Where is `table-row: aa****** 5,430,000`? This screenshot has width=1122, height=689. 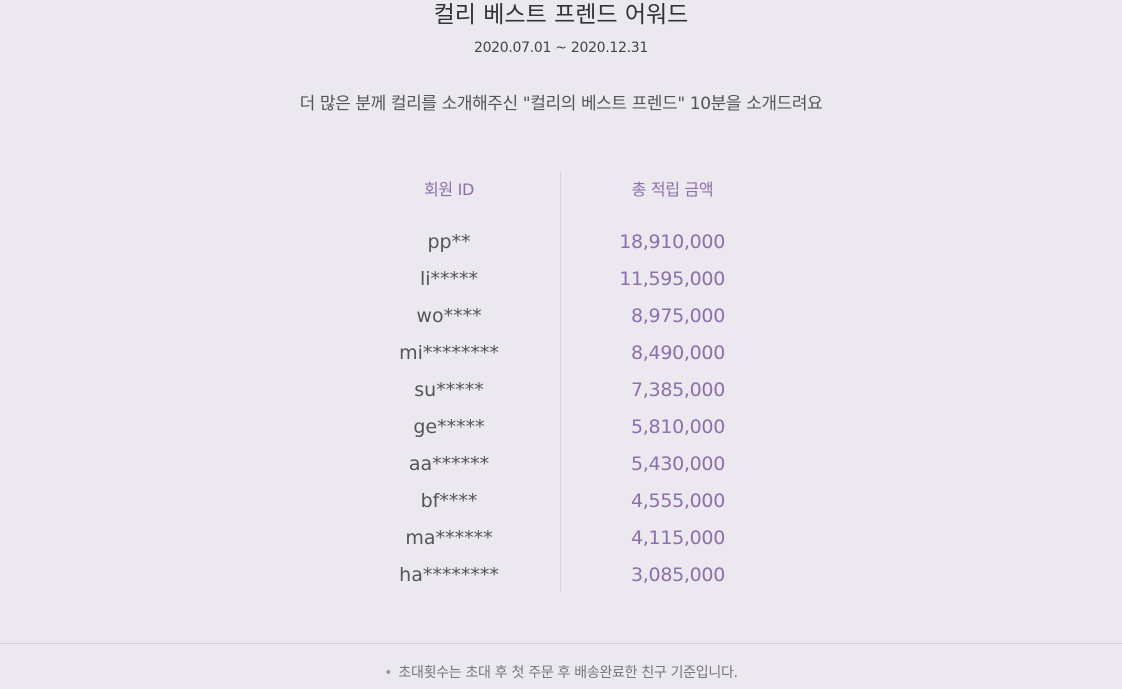 table-row: aa****** 5,430,000 is located at coordinates (561, 468).